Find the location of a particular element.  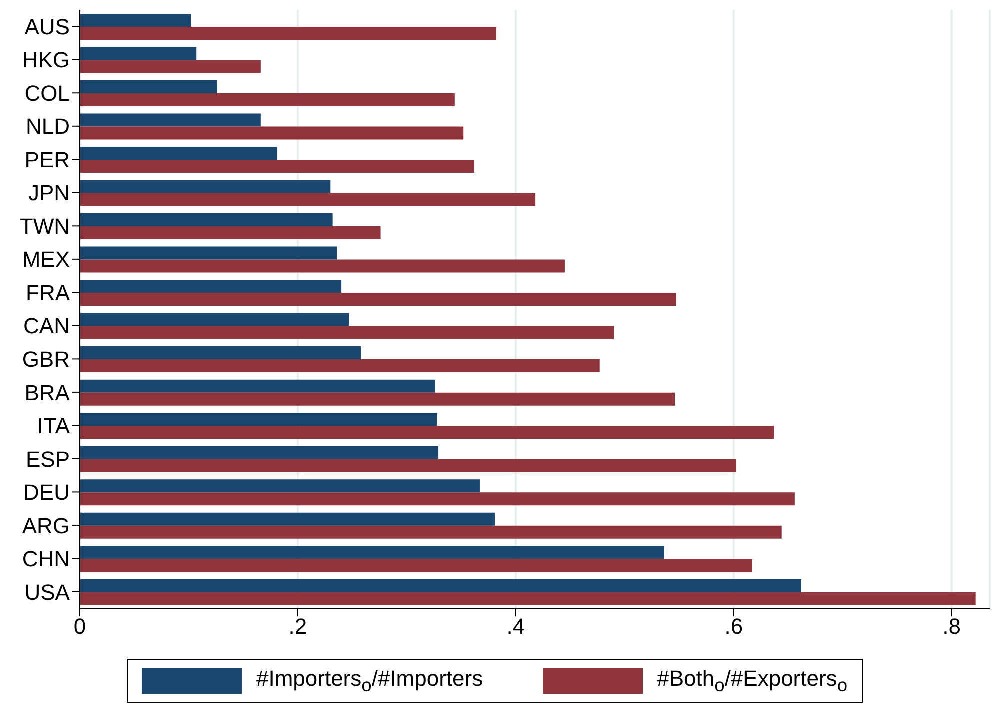

y-tick-label: TWN is located at coordinates (45, 226).